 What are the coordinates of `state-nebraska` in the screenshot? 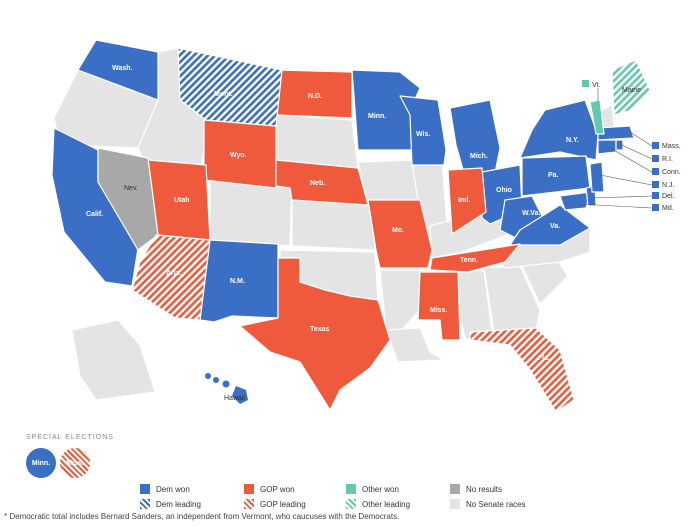 It's located at (322, 182).